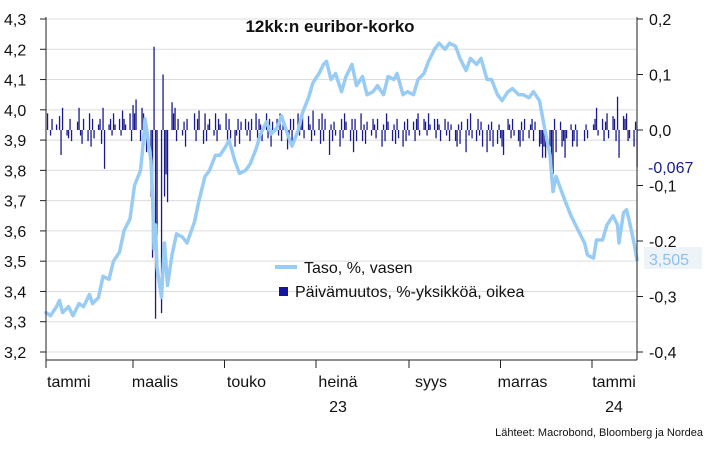 The width and height of the screenshot is (710, 453). I want to click on y-left-tick-label: 3,7, so click(15, 202).